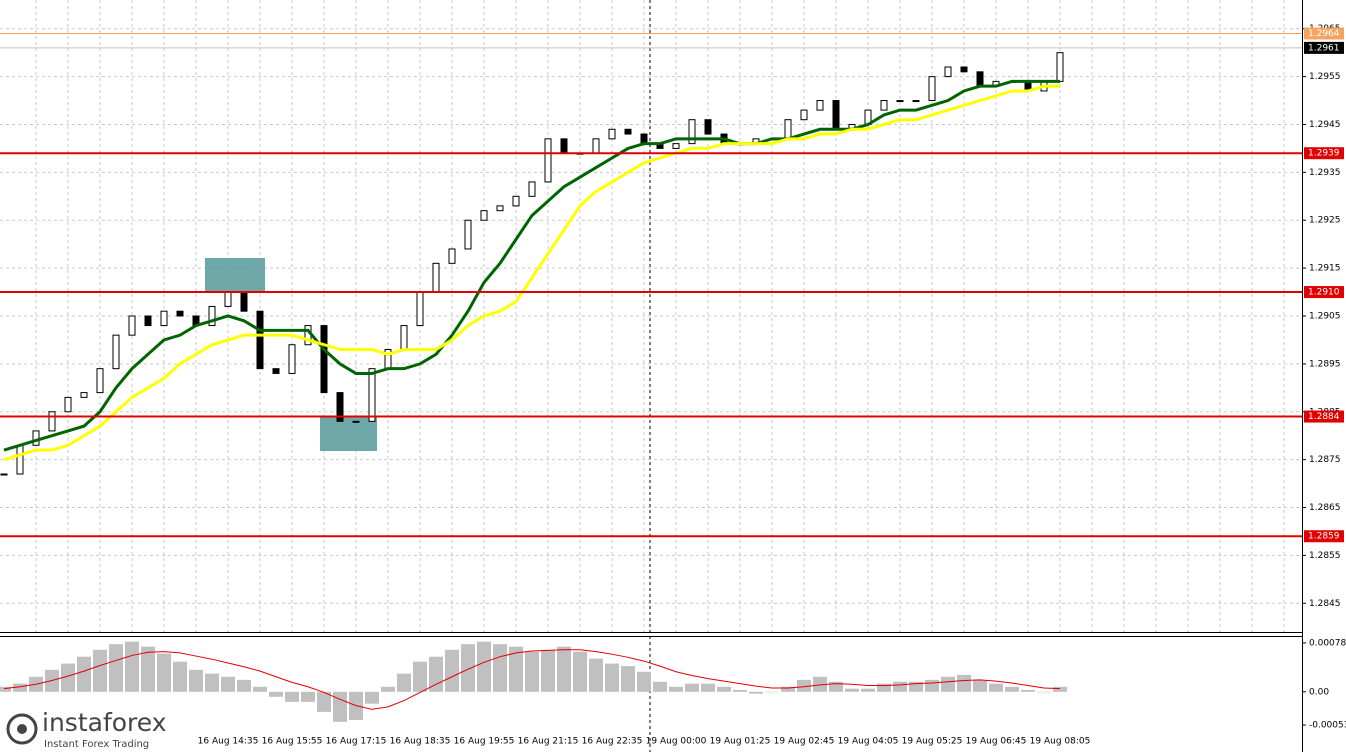  I want to click on y-tick-label: 1.2875, so click(1325, 460).